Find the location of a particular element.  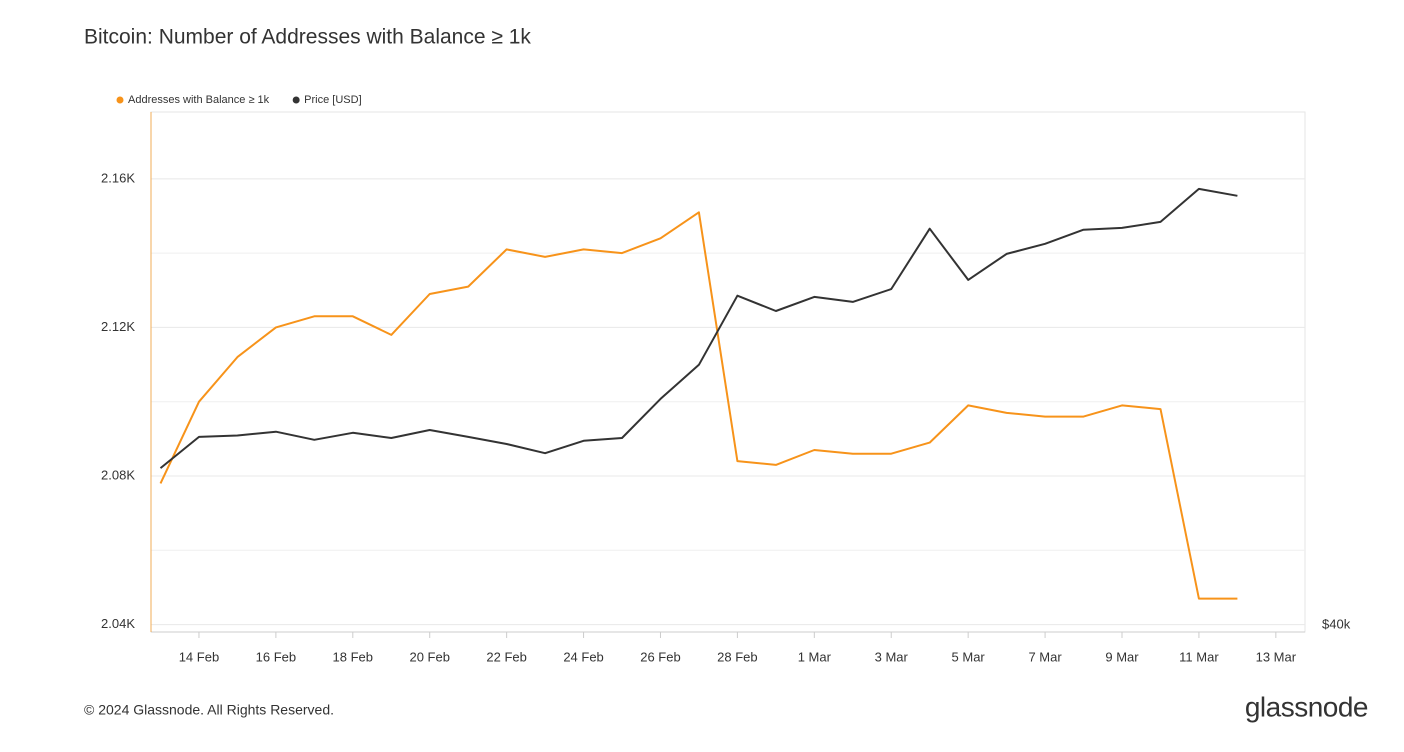

y-tick-label: 2.08K is located at coordinates (118, 474).